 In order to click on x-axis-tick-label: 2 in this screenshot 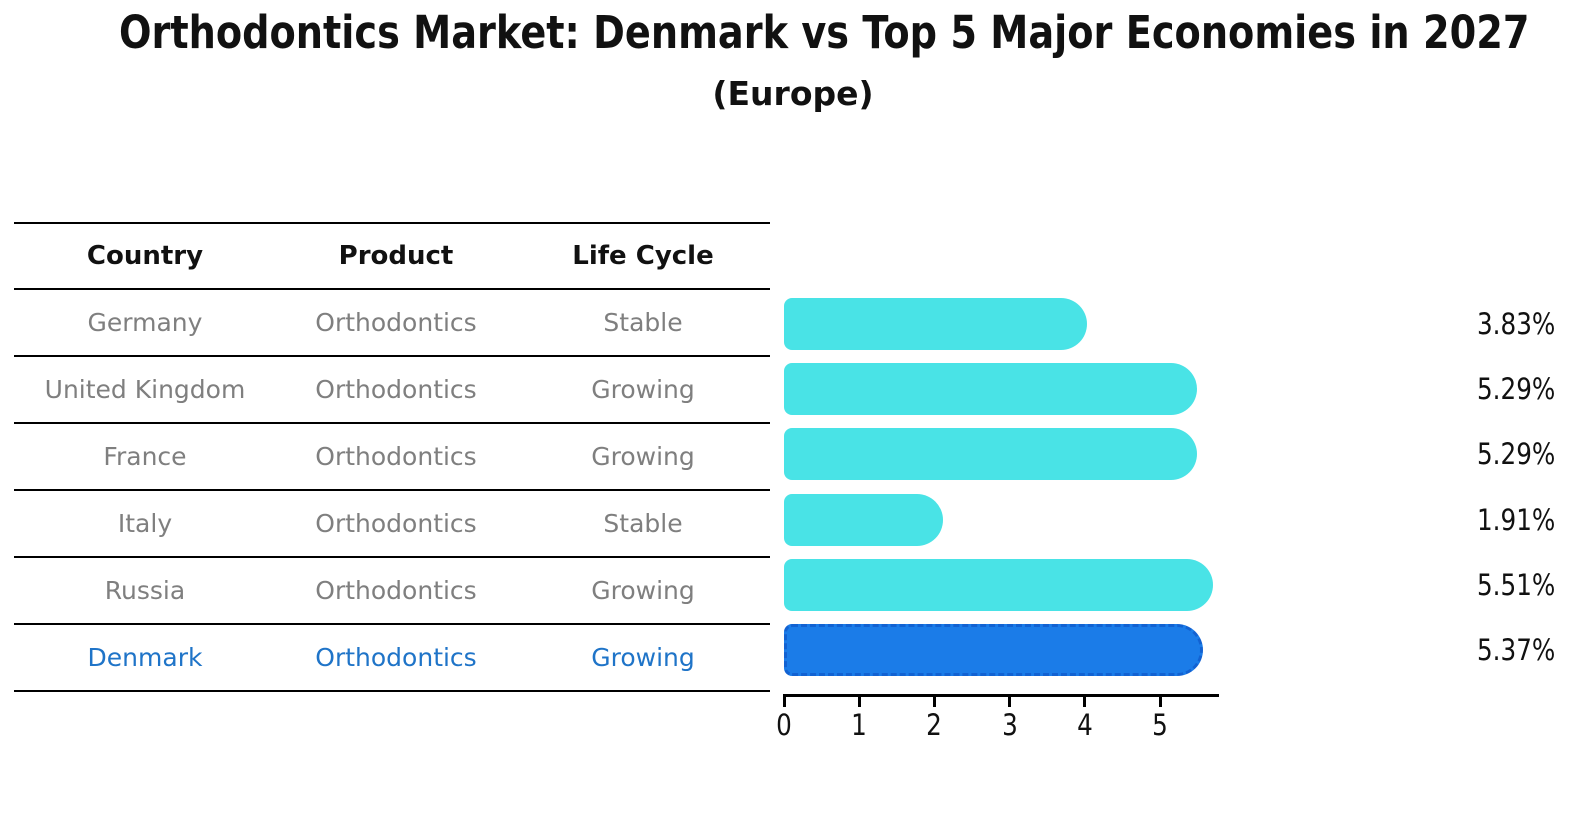, I will do `click(934, 725)`.